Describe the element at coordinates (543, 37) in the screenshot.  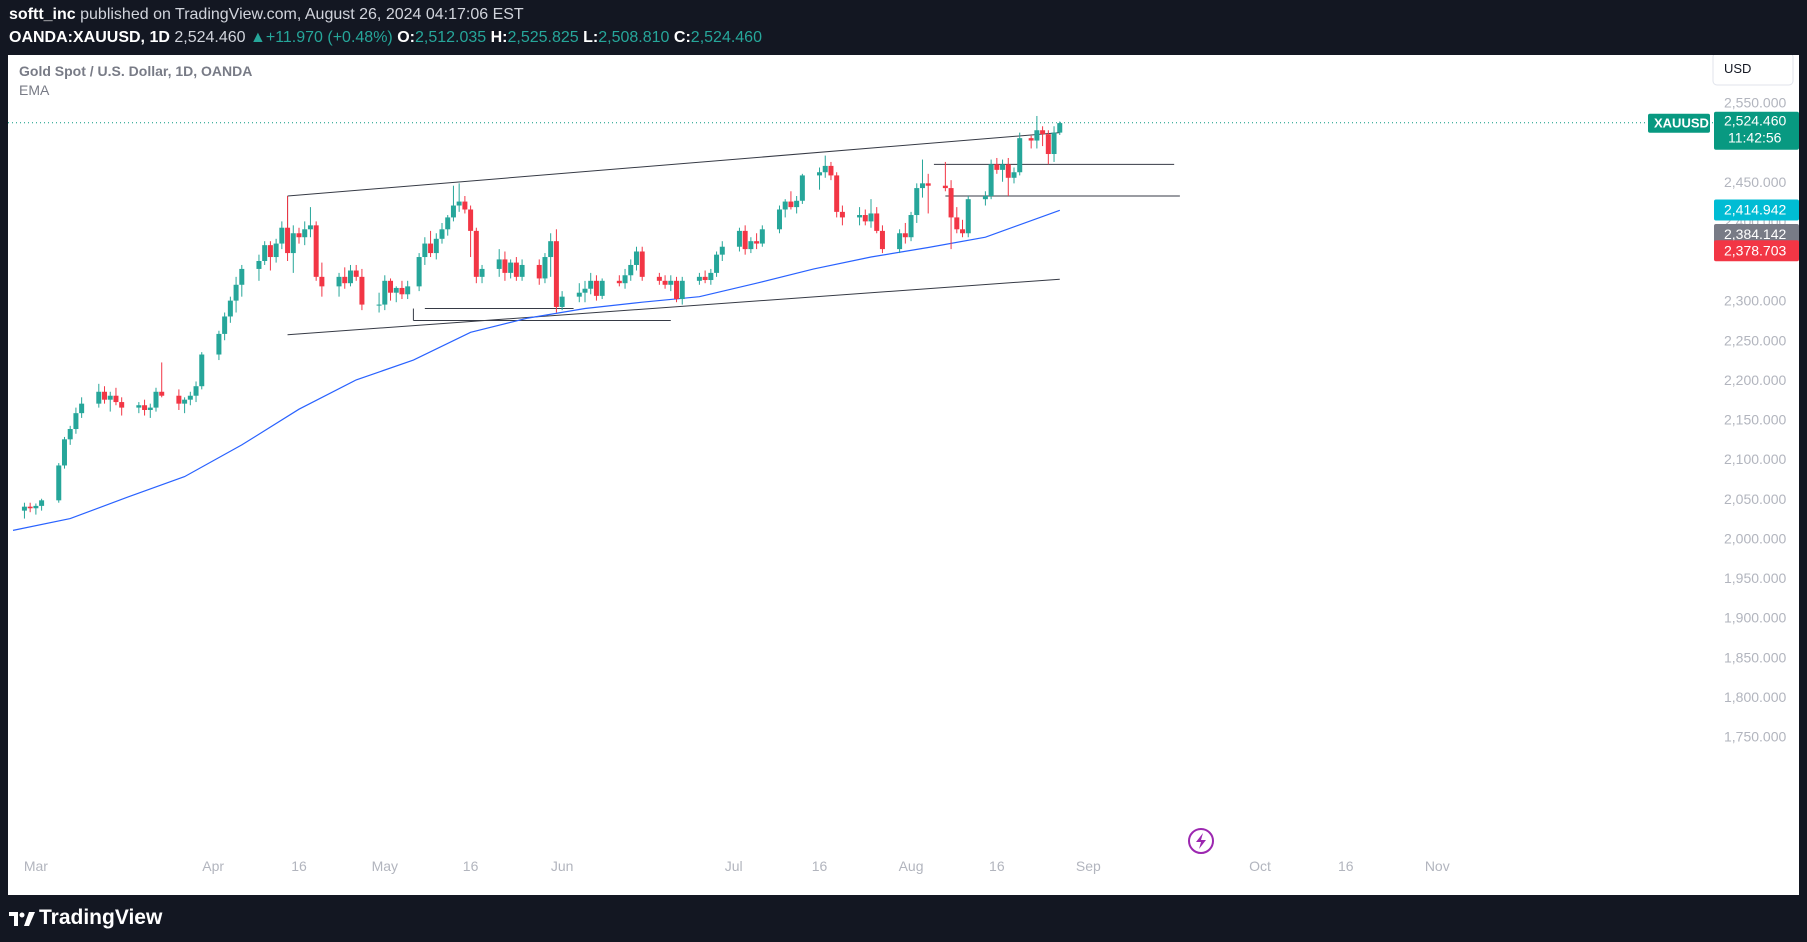
I see `high-value: 2,525.825` at that location.